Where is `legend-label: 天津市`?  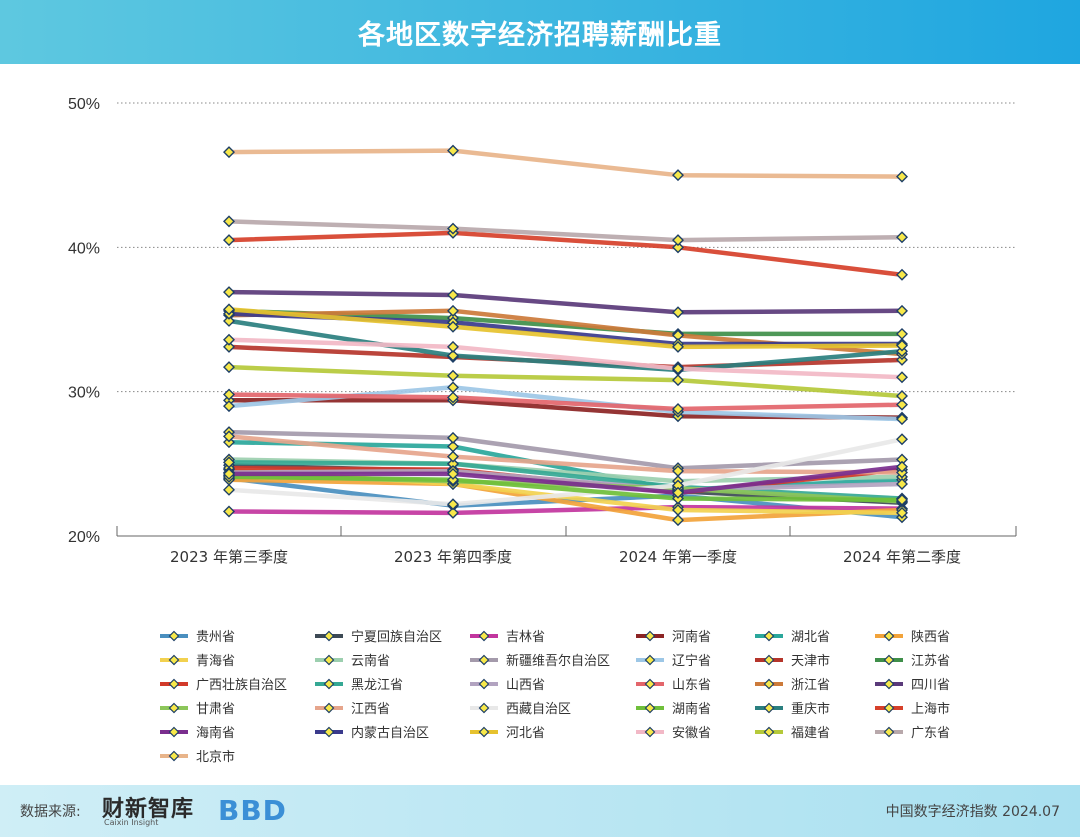
legend-label: 天津市 is located at coordinates (810, 661).